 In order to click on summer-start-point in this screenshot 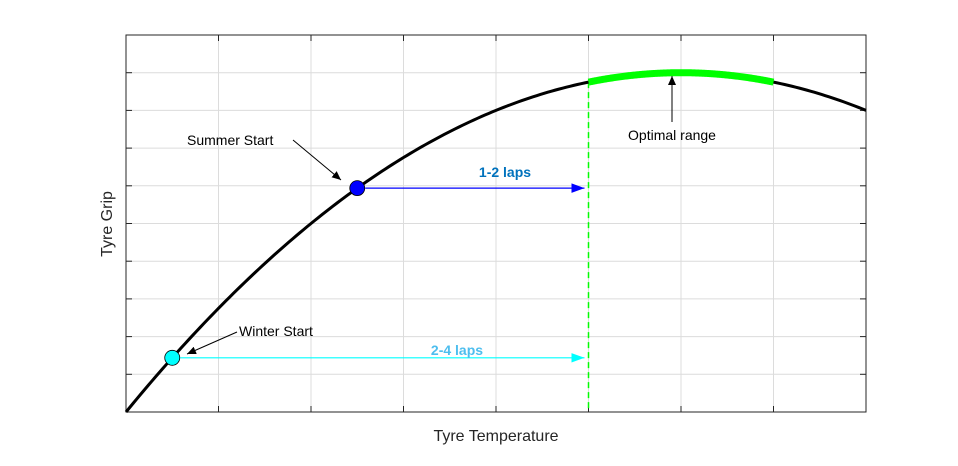, I will do `click(357, 188)`.